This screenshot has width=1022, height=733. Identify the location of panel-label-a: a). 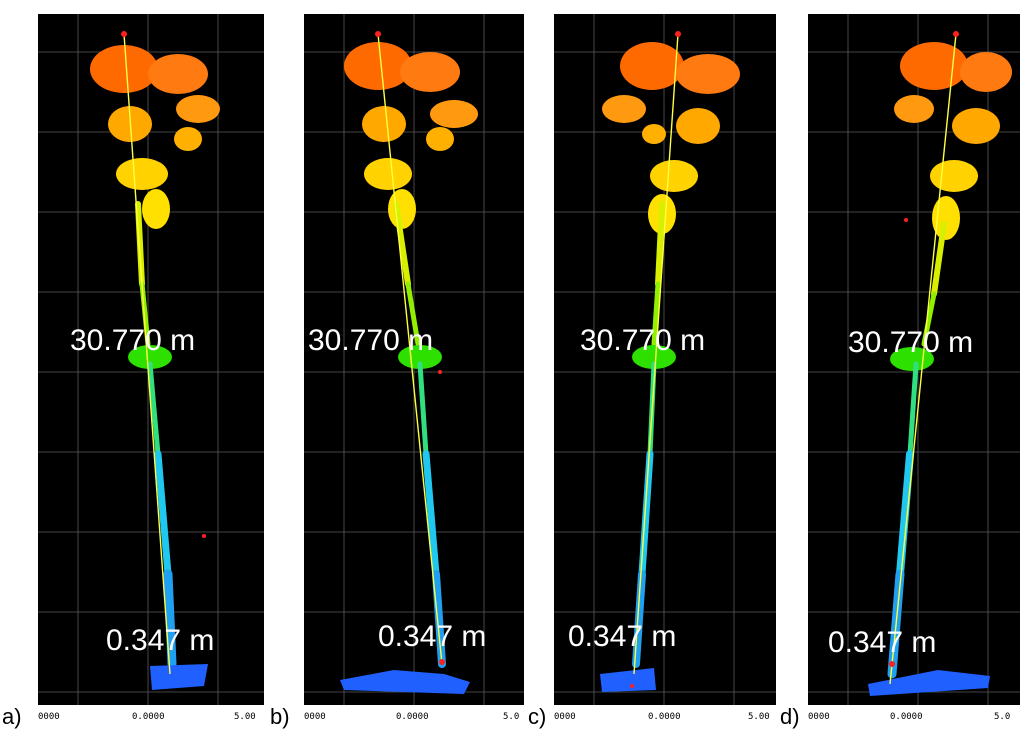
(12, 716).